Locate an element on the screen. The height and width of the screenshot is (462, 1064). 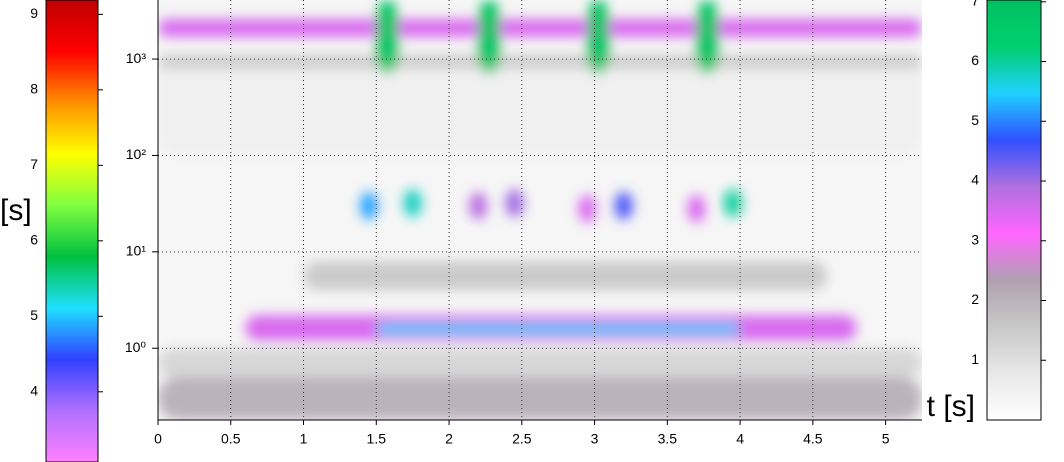
x-tick-label: 2 is located at coordinates (449, 439).